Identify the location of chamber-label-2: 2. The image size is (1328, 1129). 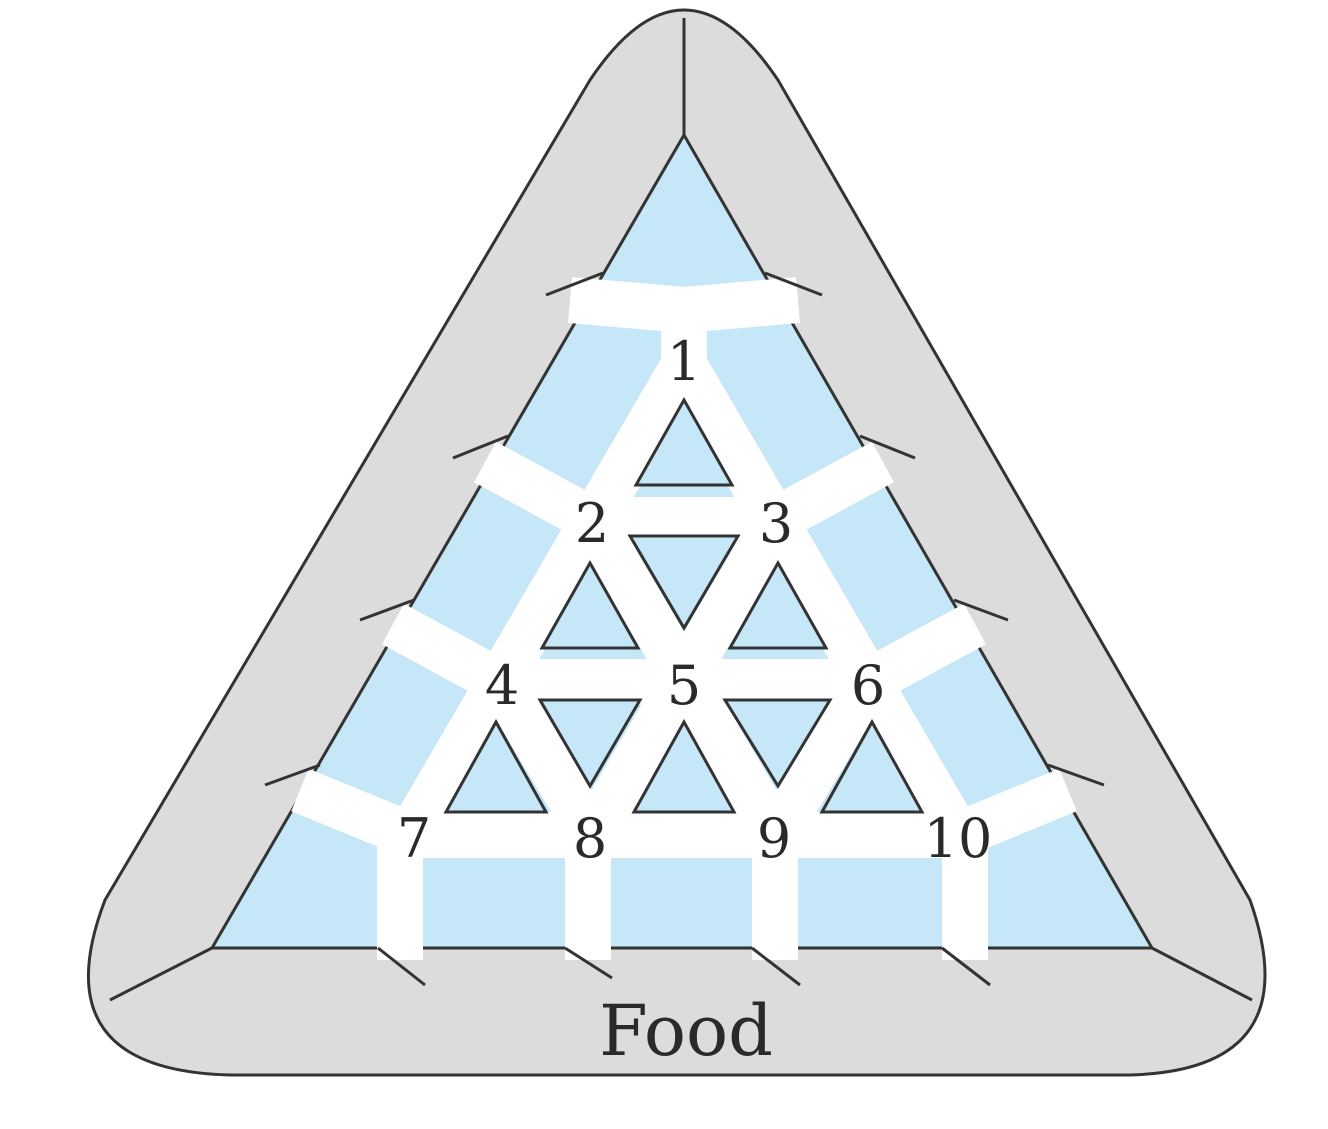
(592, 523).